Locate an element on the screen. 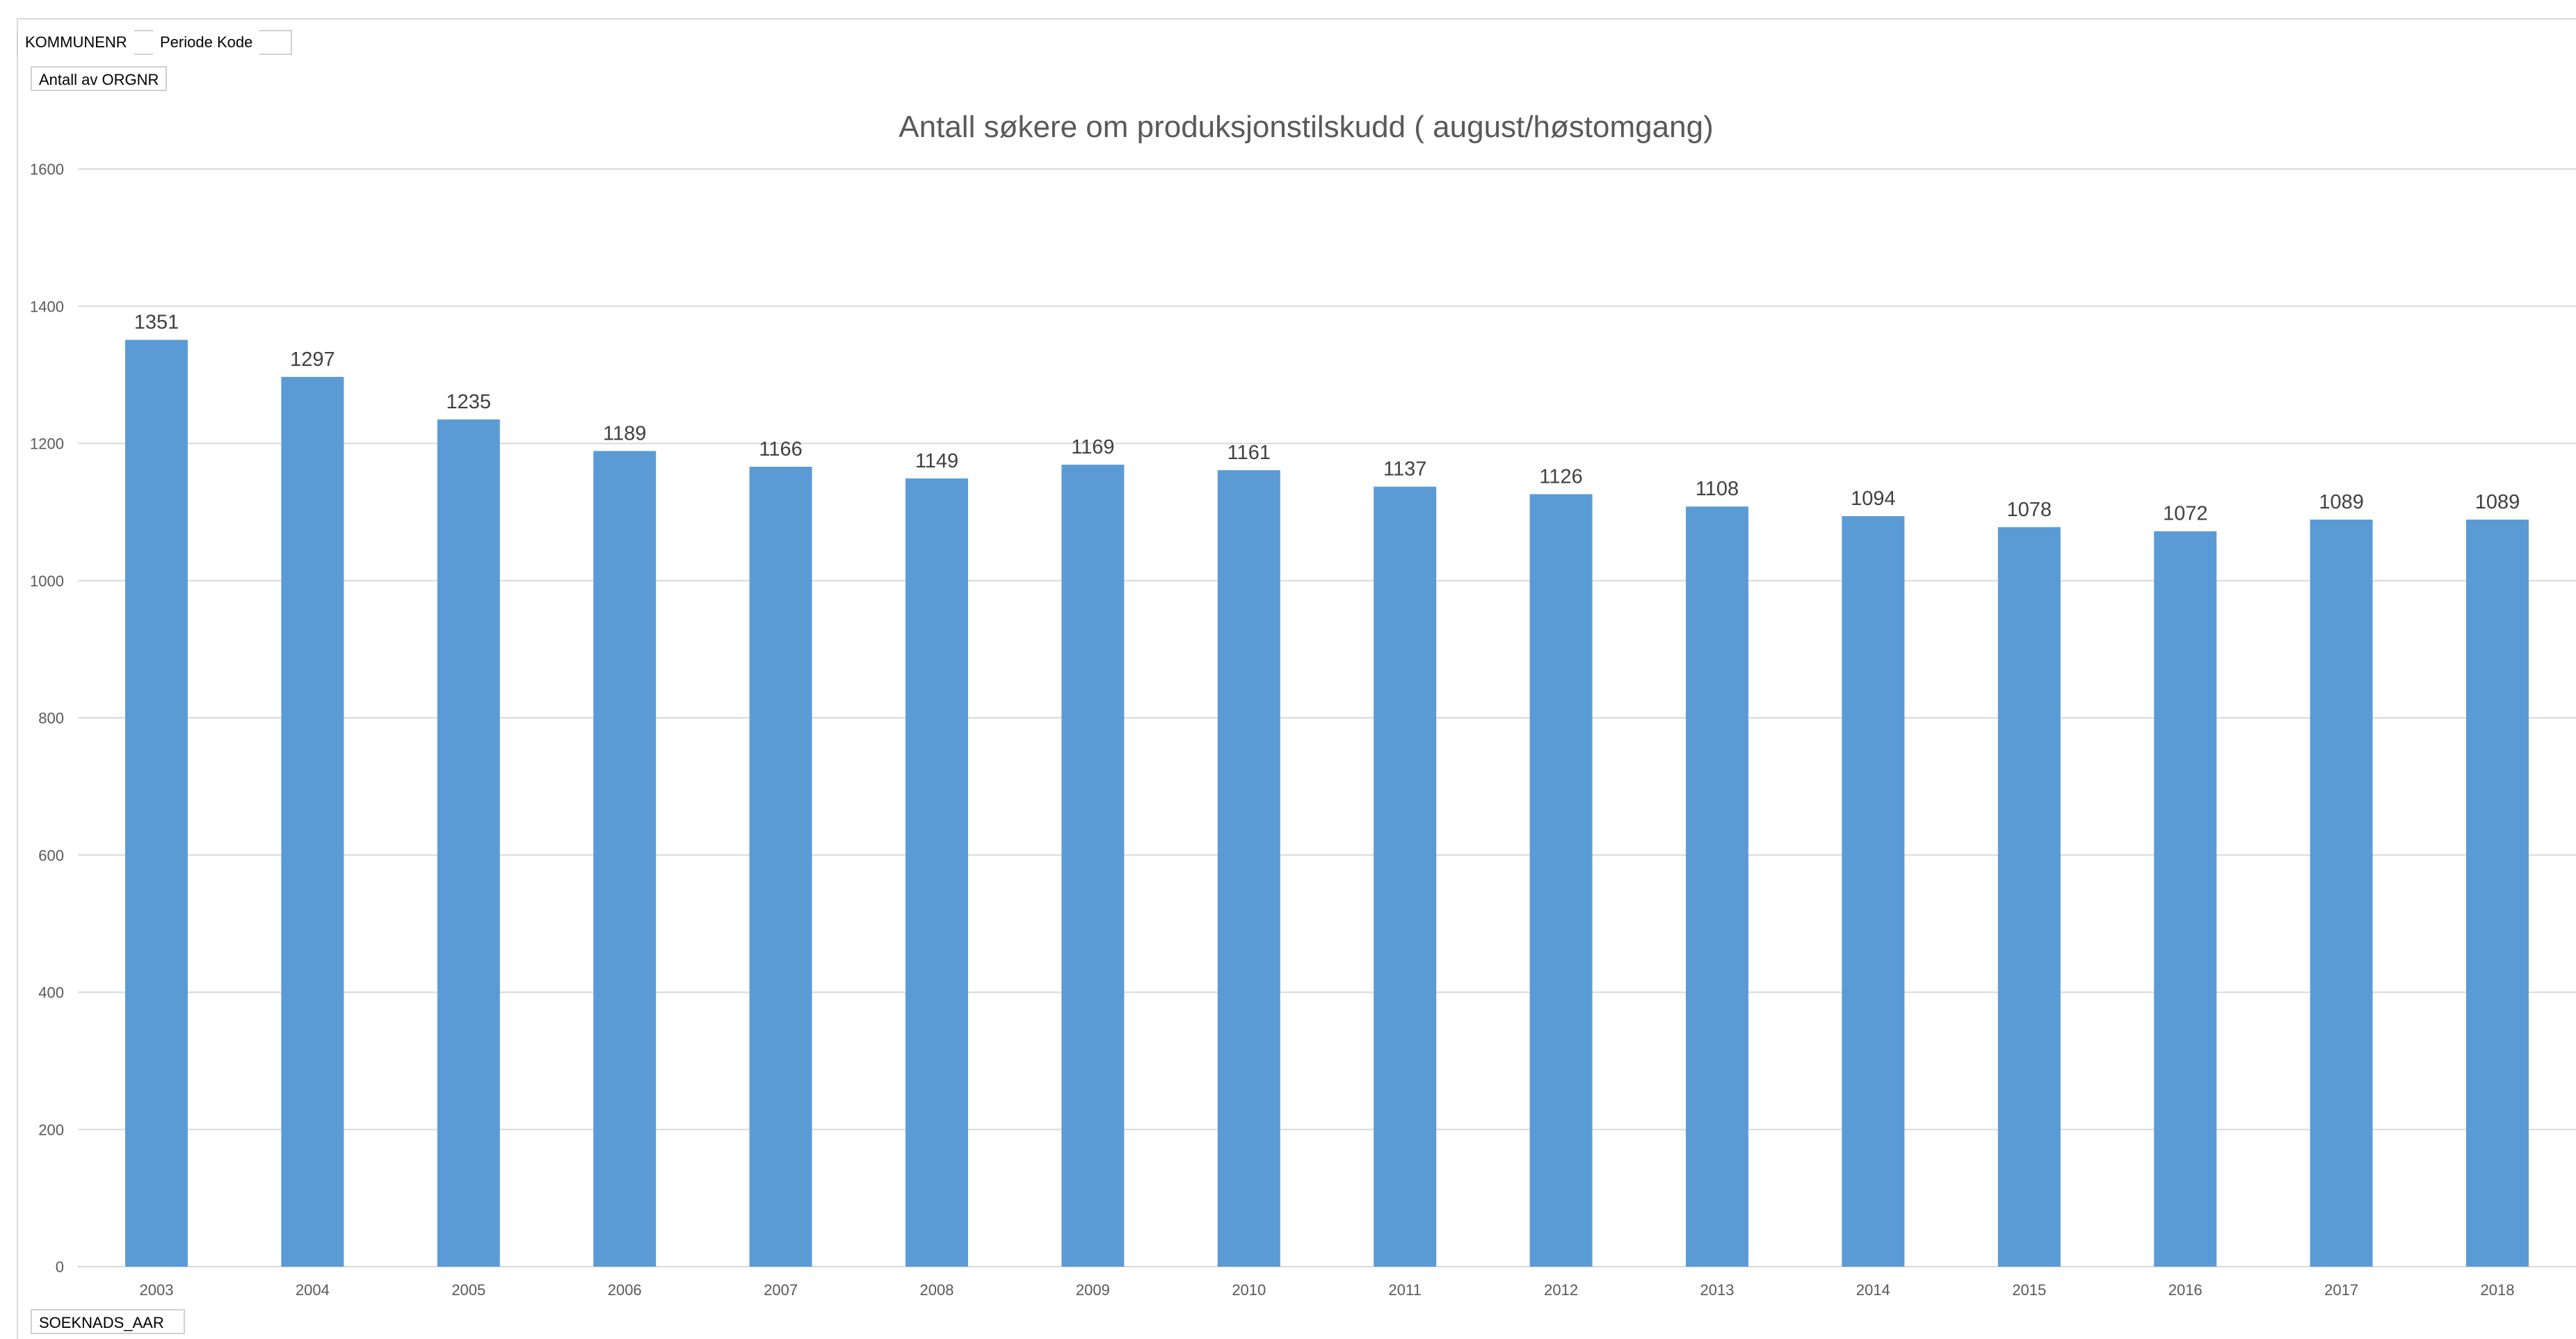 This screenshot has width=2576, height=1339. data-label-2016: 1072 is located at coordinates (2185, 514).